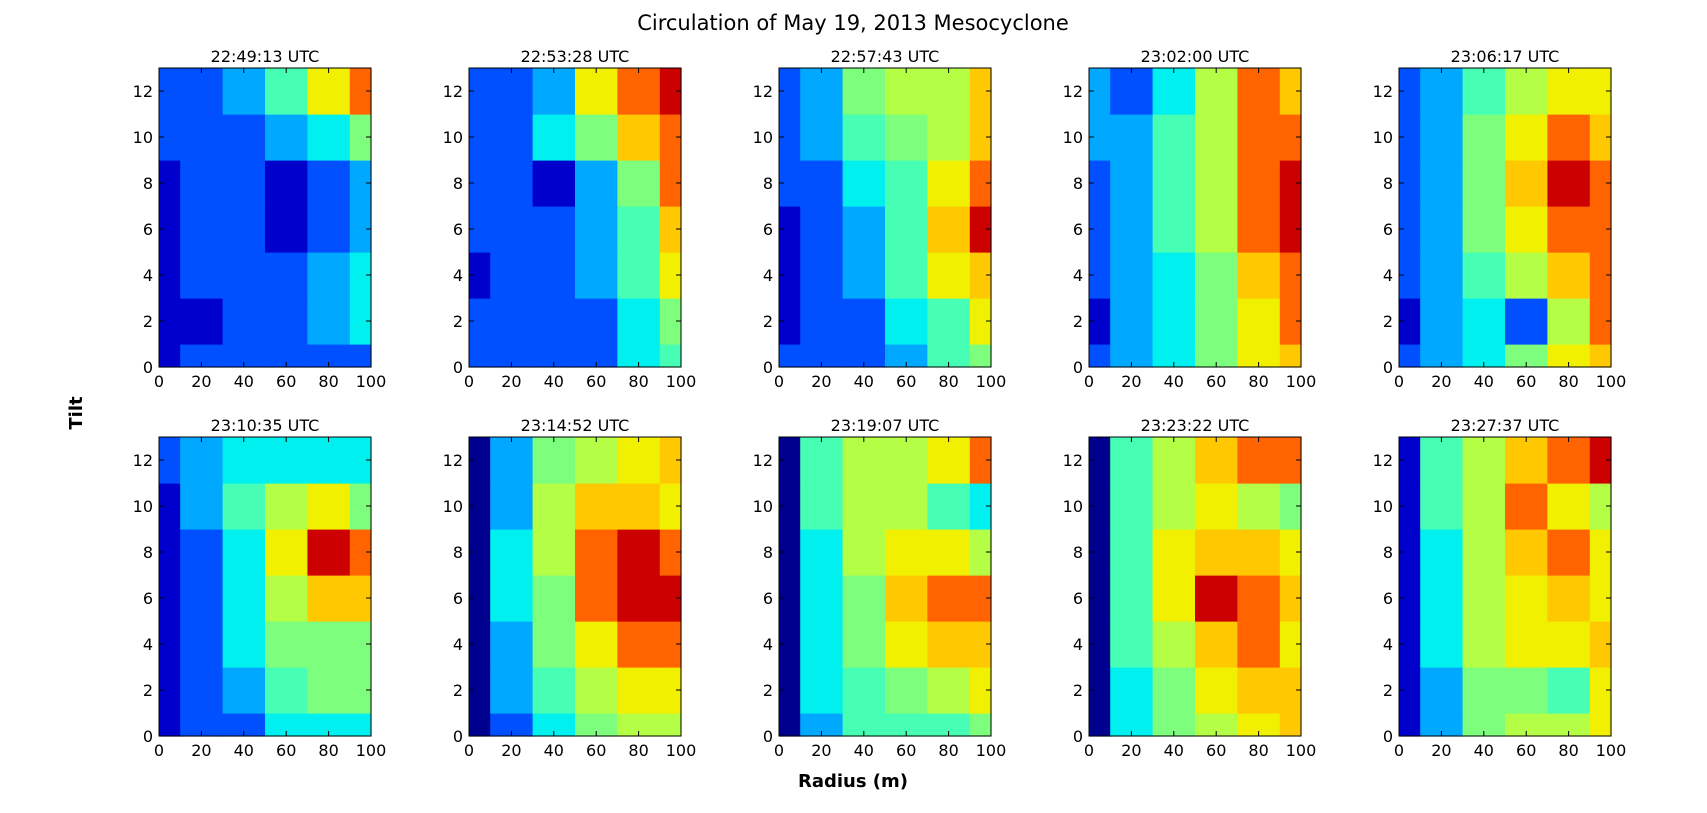  I want to click on panel-title: 22:49:13 UTC, so click(265, 56).